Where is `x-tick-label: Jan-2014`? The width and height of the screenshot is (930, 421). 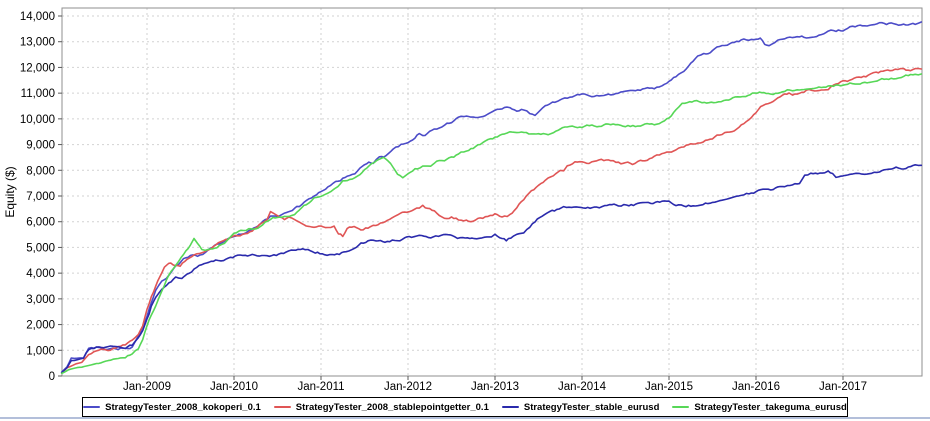 x-tick-label: Jan-2014 is located at coordinates (582, 387).